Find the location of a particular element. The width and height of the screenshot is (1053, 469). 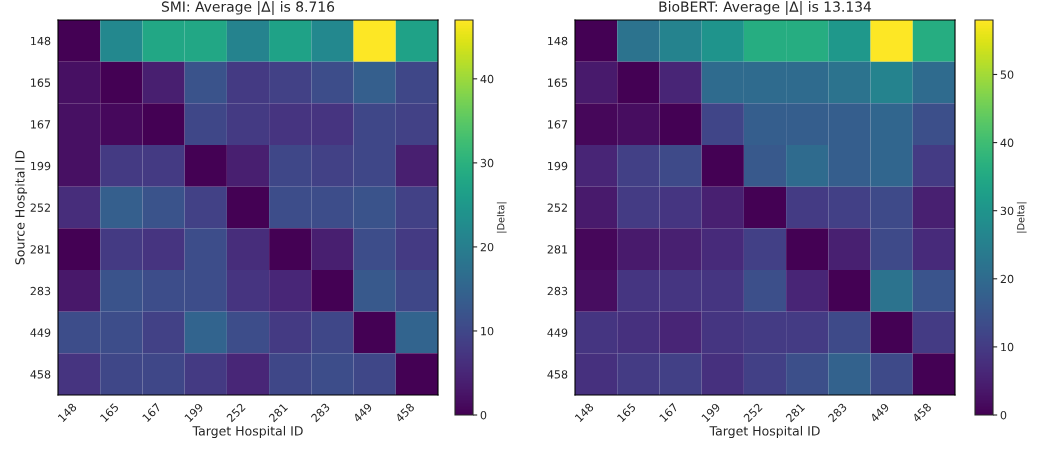

chart-title: SMI: Average |Δ| is 8.716 is located at coordinates (248, 8).